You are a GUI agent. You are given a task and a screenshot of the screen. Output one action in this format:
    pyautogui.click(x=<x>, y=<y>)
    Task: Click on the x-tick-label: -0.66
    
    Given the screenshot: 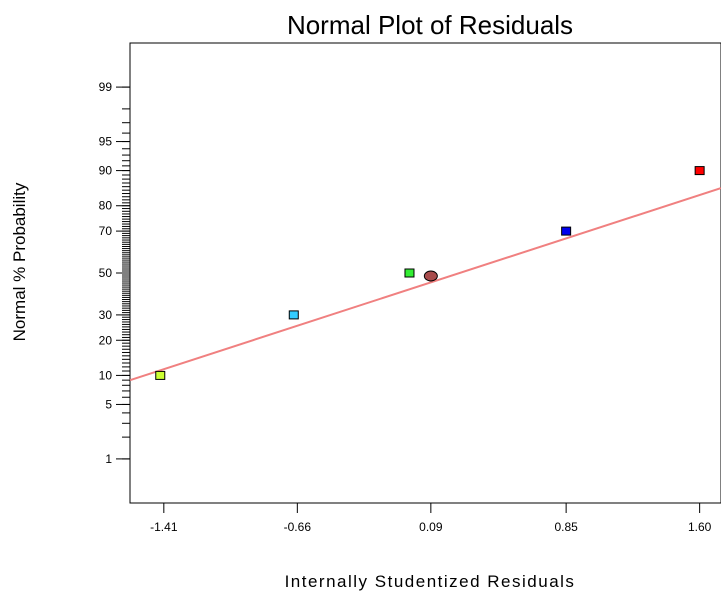 What is the action you would take?
    pyautogui.click(x=298, y=527)
    